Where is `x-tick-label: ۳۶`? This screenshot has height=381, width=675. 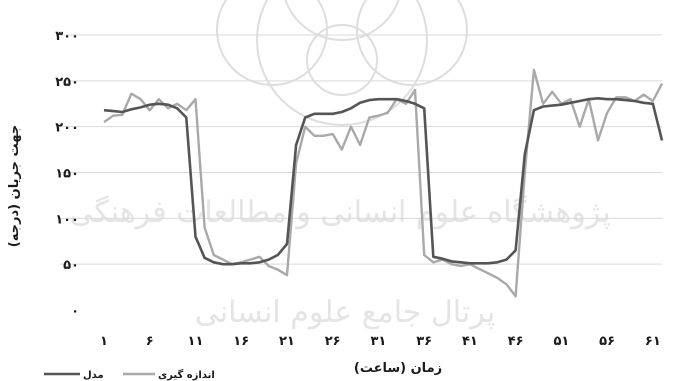 x-tick-label: ۳۶ is located at coordinates (424, 341).